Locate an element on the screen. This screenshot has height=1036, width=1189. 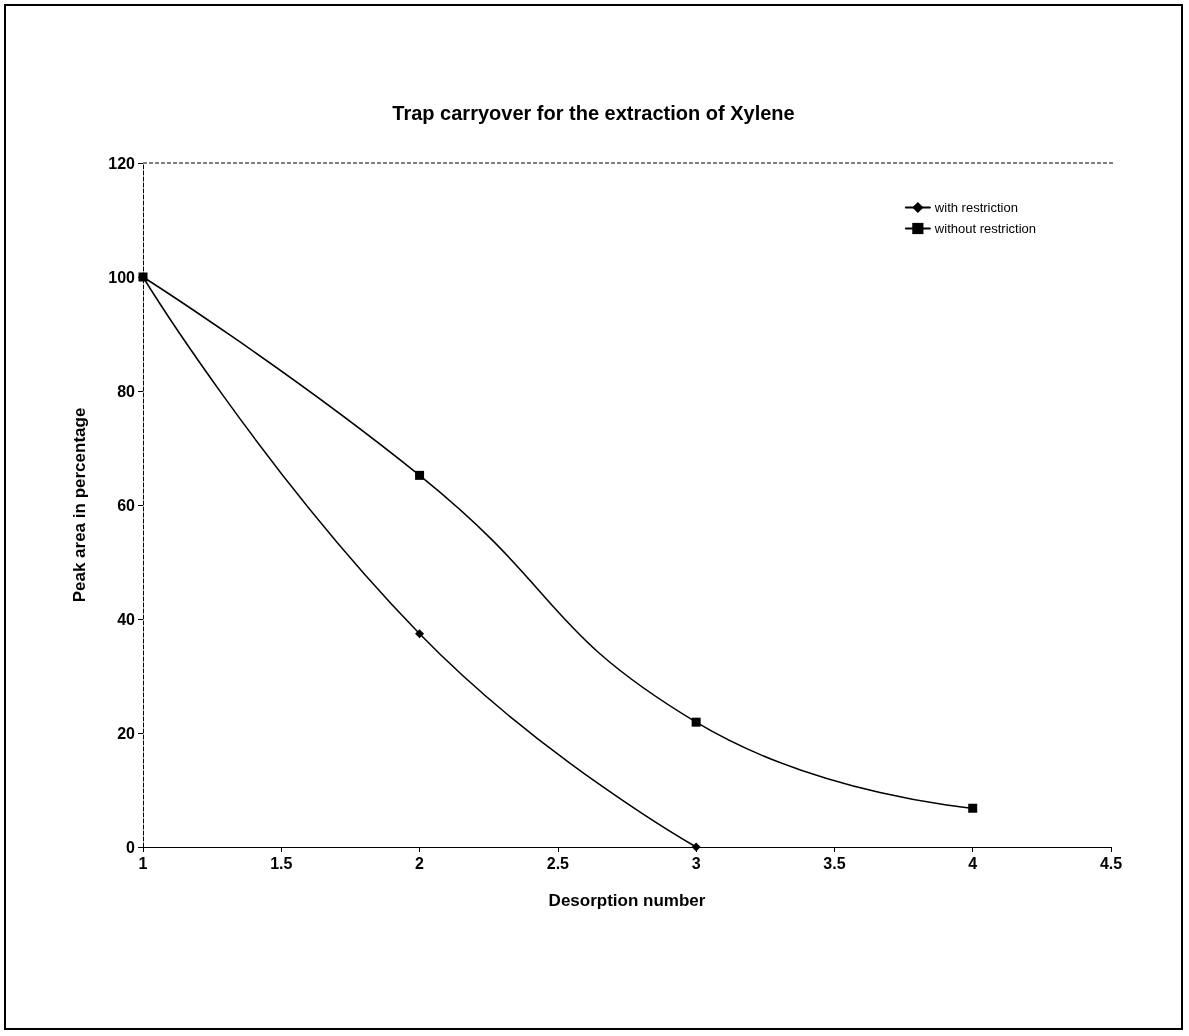
x-tick-label: 2 is located at coordinates (420, 863).